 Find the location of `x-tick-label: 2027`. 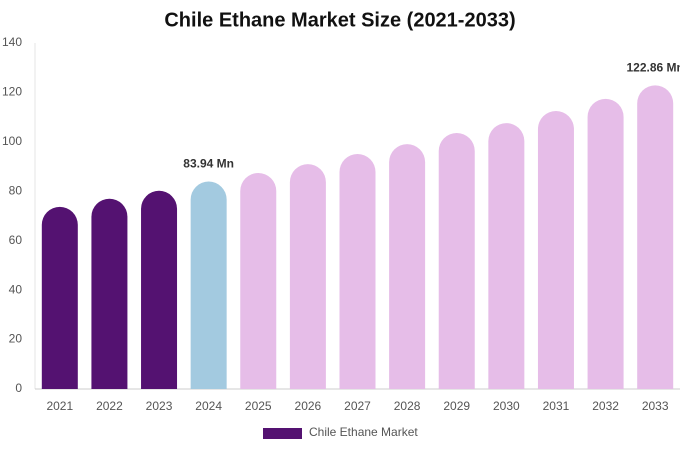

x-tick-label: 2027 is located at coordinates (357, 406).